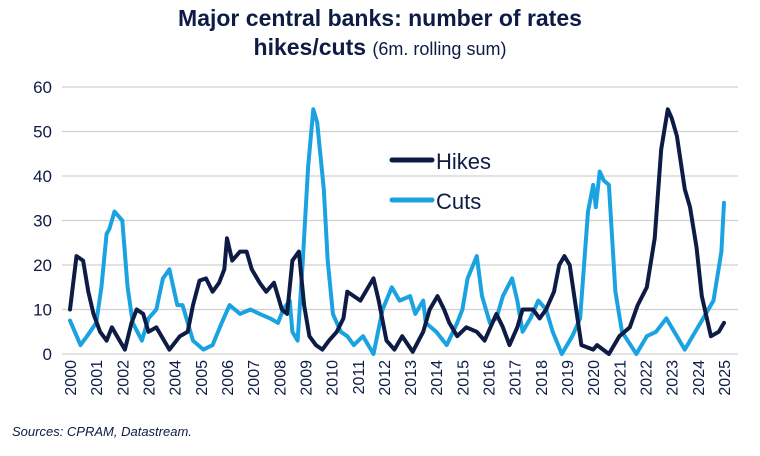 The height and width of the screenshot is (456, 760). Describe the element at coordinates (47, 354) in the screenshot. I see `y-tick-label: 0` at that location.